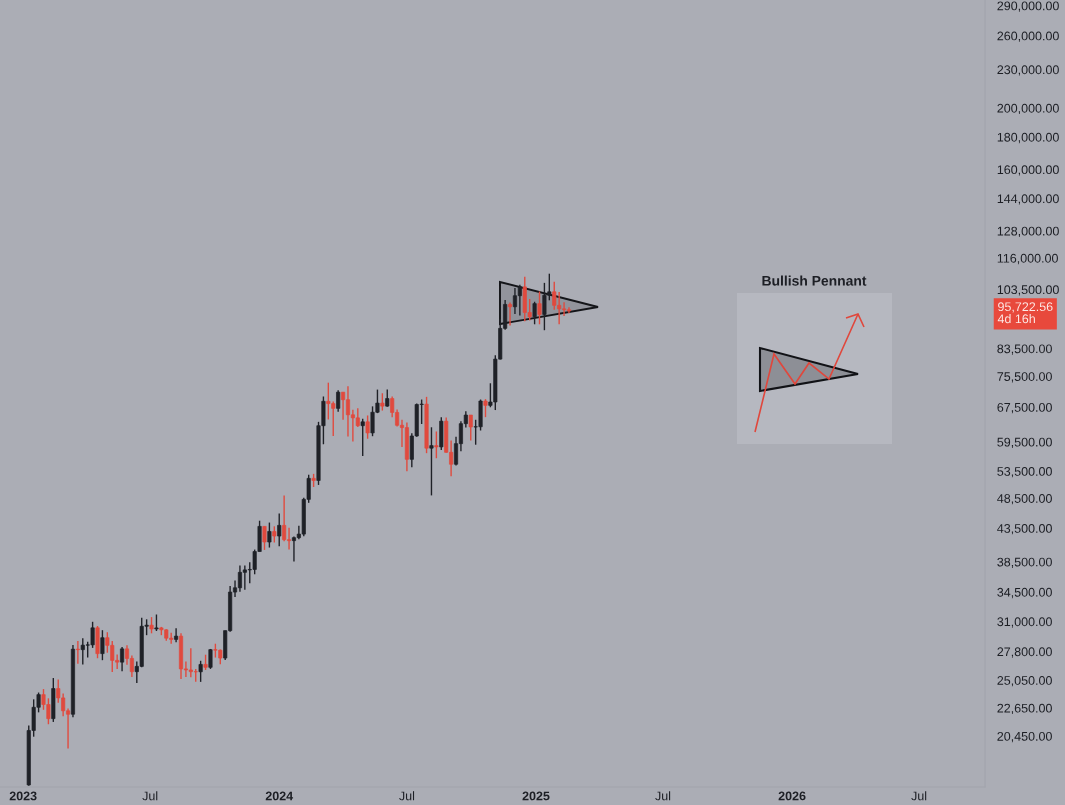 This screenshot has height=805, width=1065. What do you see at coordinates (1025, 313) in the screenshot?
I see `text: 95,722.56 4d 16h` at bounding box center [1025, 313].